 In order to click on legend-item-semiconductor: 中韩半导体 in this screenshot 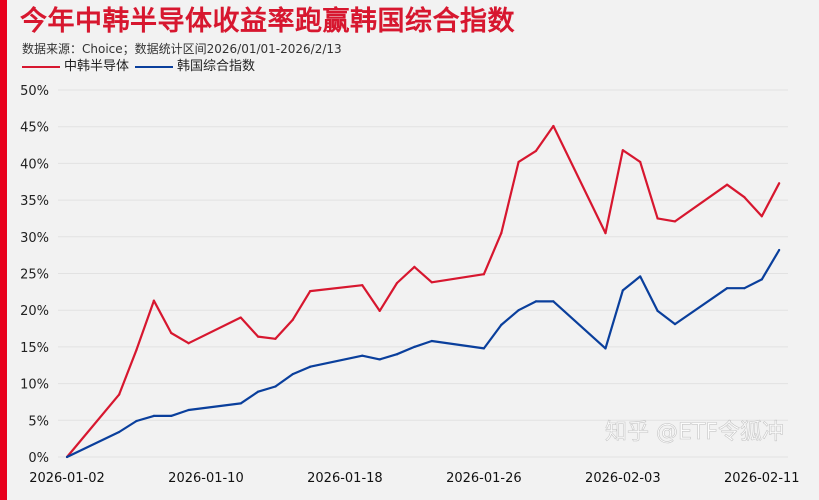, I will do `click(75, 67)`.